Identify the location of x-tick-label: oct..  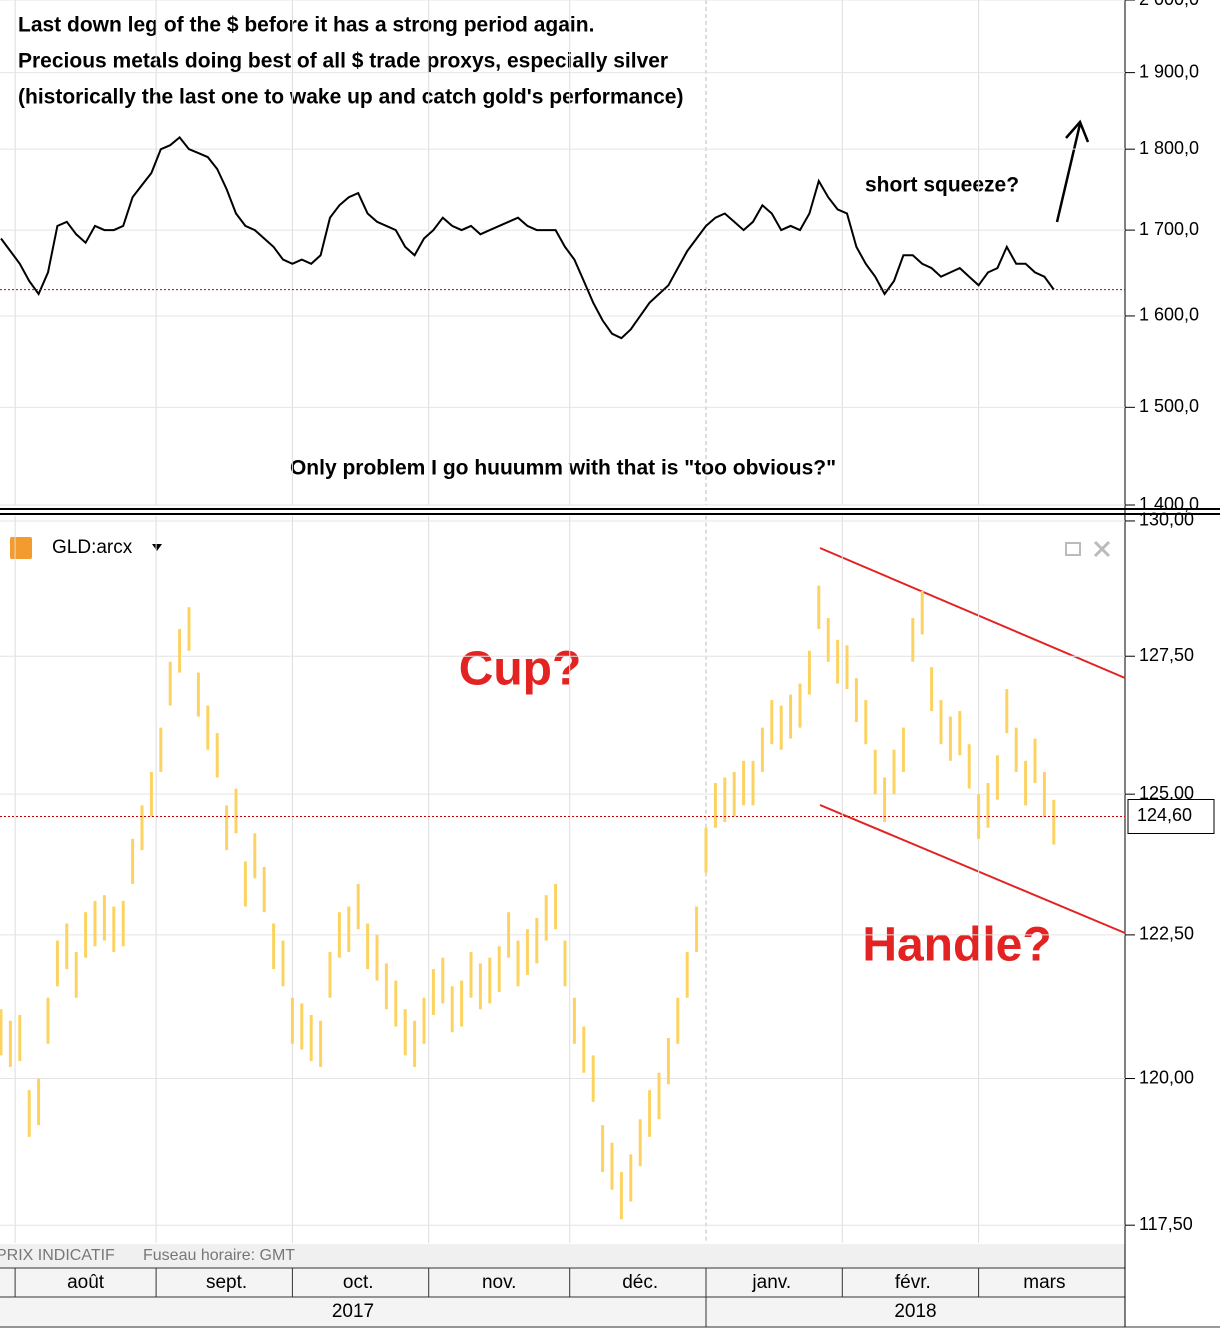
(358, 1282).